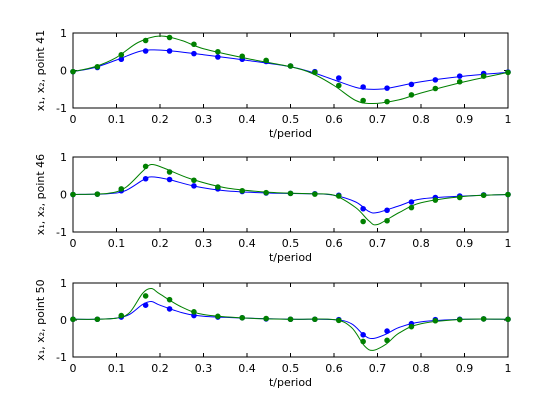 Image resolution: width=560 pixels, height=420 pixels. Describe the element at coordinates (290, 70) in the screenshot. I see `axes-box` at that location.